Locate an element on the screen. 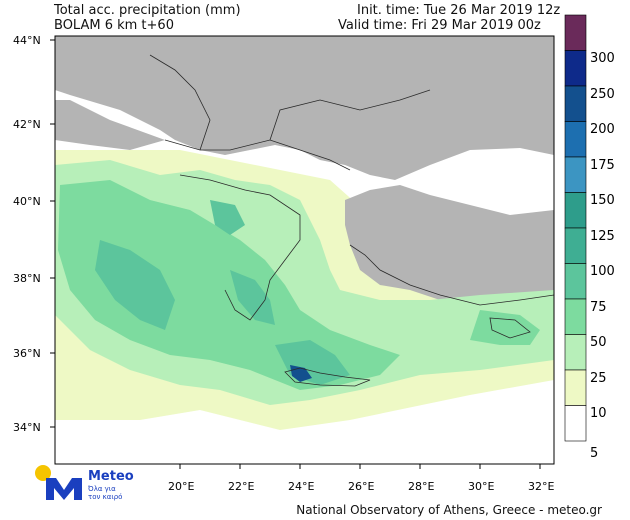 The image size is (630, 520). lat-axis: 44°N 42°N 40°N 38°N 36°N 34°N is located at coordinates (34, 234).